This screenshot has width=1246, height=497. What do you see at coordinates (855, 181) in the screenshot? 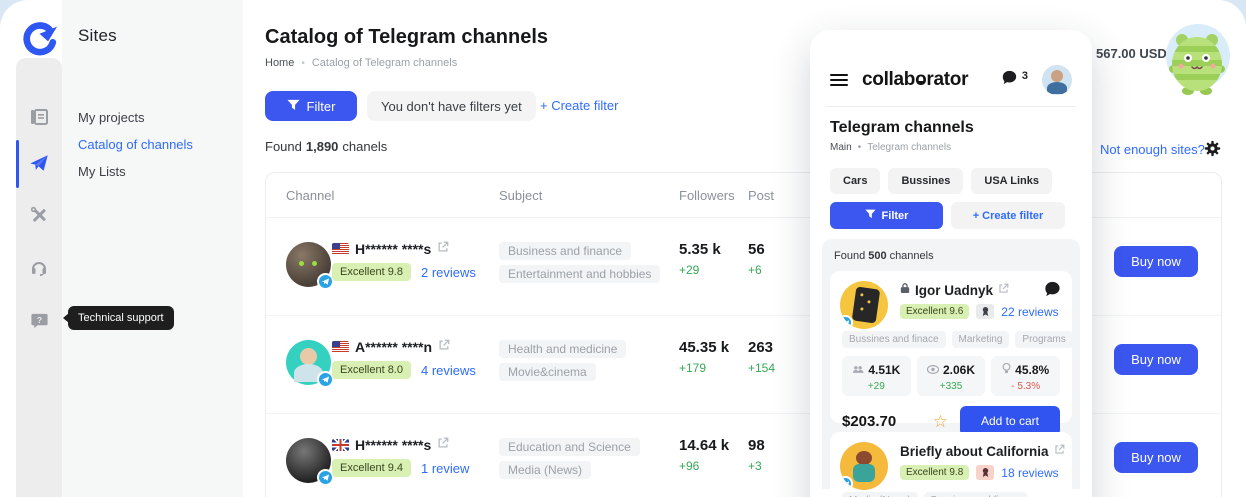
I see `tab-cars: Cars` at bounding box center [855, 181].